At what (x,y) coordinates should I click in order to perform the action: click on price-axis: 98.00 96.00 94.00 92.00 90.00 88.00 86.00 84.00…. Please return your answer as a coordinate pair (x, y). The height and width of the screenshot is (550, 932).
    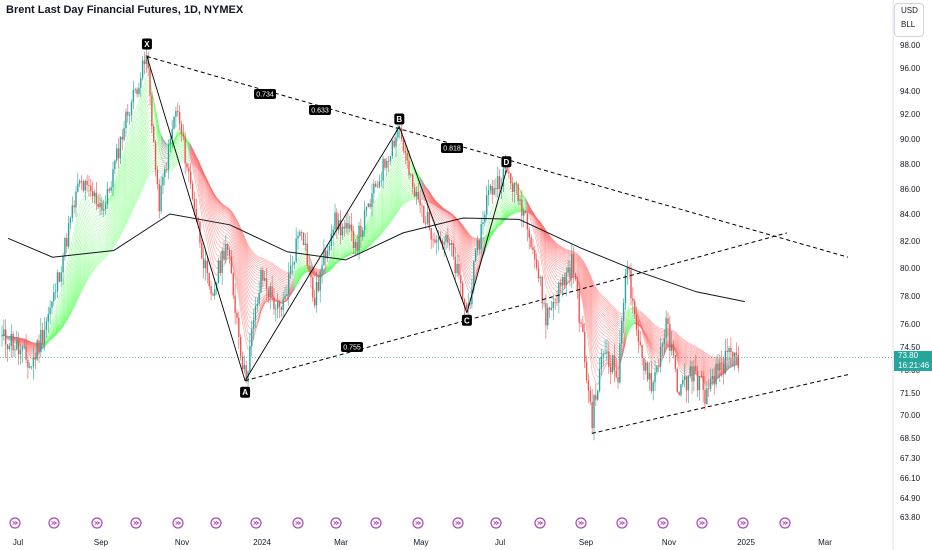
    Looking at the image, I should click on (910, 281).